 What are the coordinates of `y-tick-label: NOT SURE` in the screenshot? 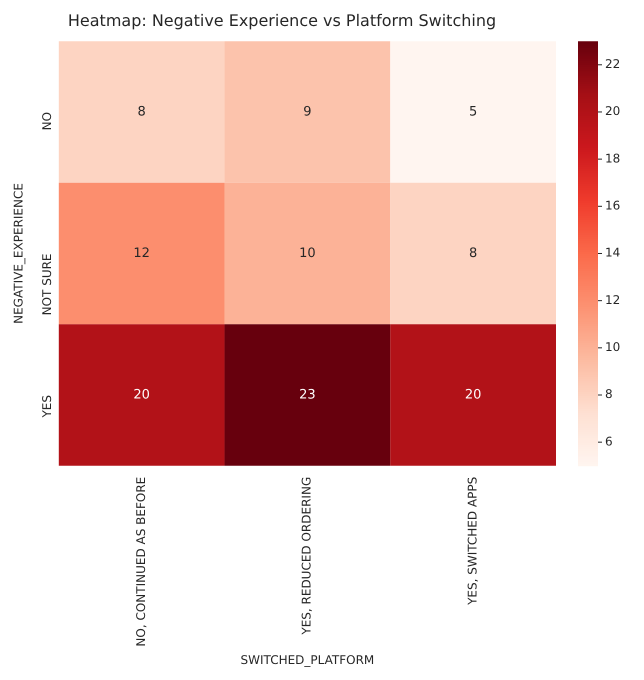 It's located at (47, 284).